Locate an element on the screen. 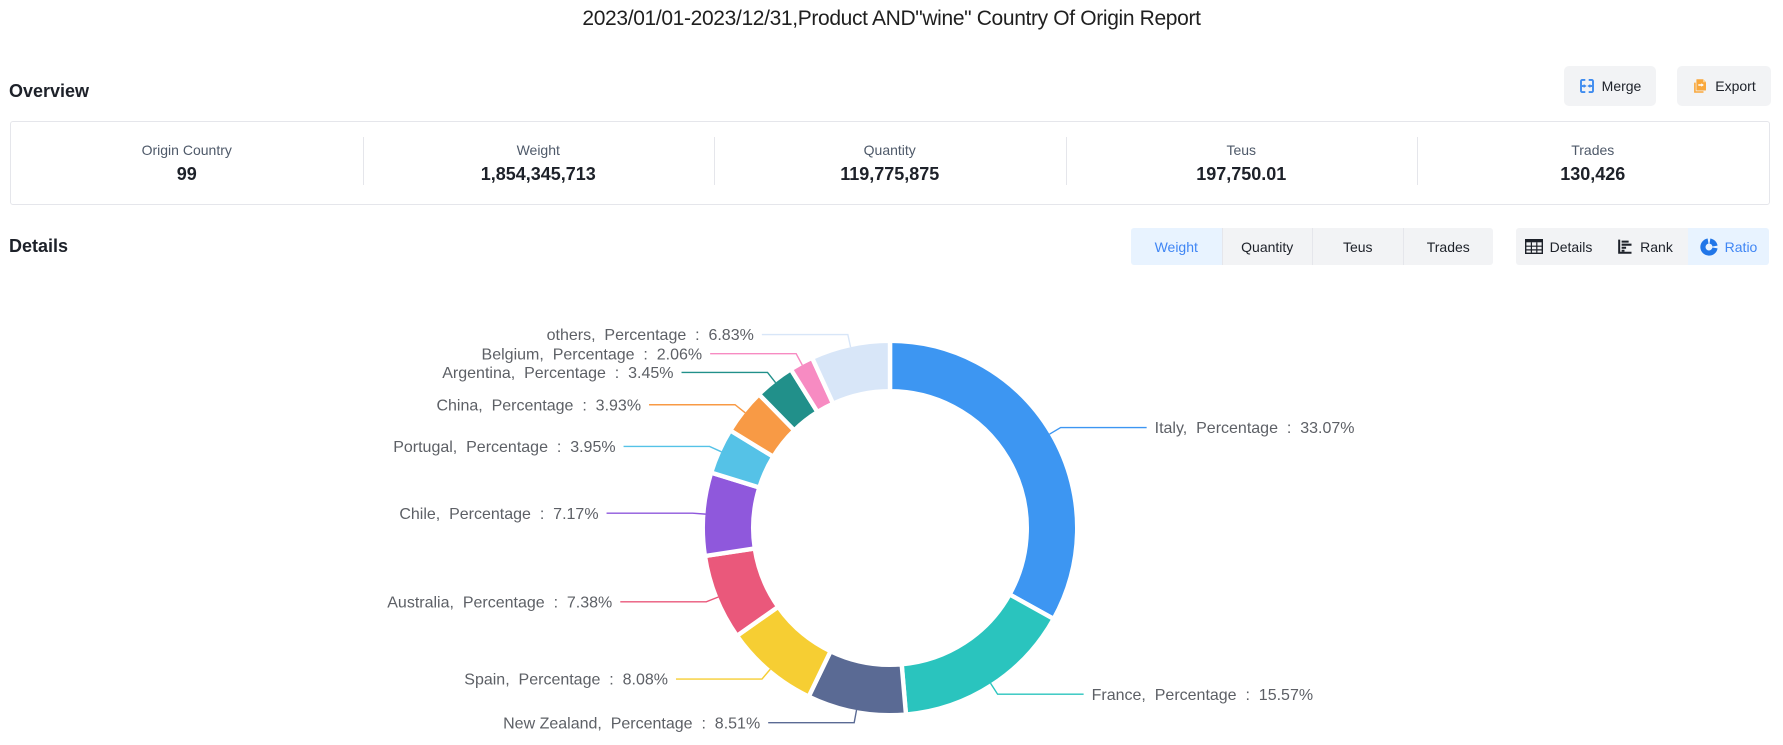 The image size is (1783, 745). svg-text:Australia, Percentage : 7.3: Australia, Percentage : 7.38% is located at coordinates (499, 602).